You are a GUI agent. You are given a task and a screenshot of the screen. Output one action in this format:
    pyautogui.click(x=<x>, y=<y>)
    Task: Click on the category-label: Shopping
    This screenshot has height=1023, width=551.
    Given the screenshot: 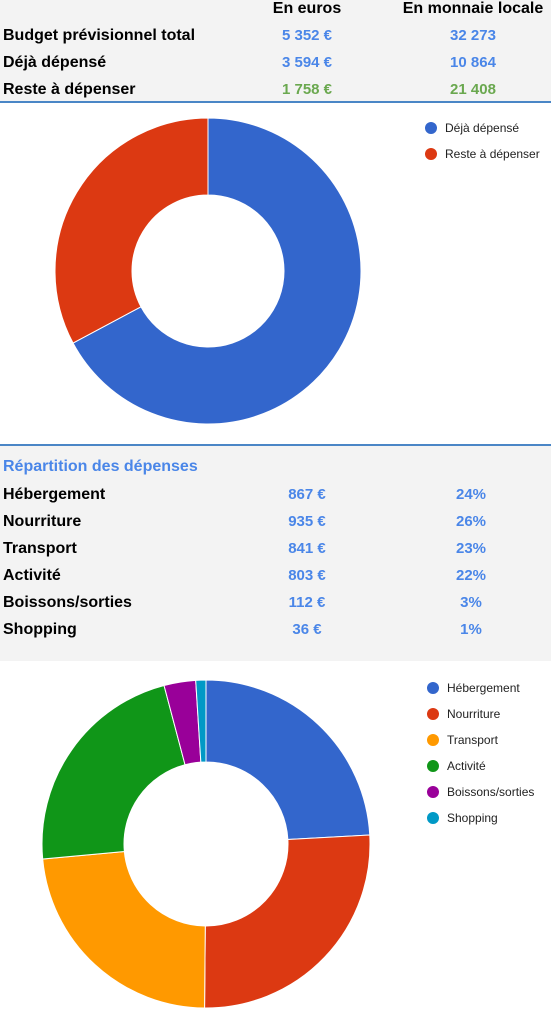 What is the action you would take?
    pyautogui.click(x=40, y=629)
    